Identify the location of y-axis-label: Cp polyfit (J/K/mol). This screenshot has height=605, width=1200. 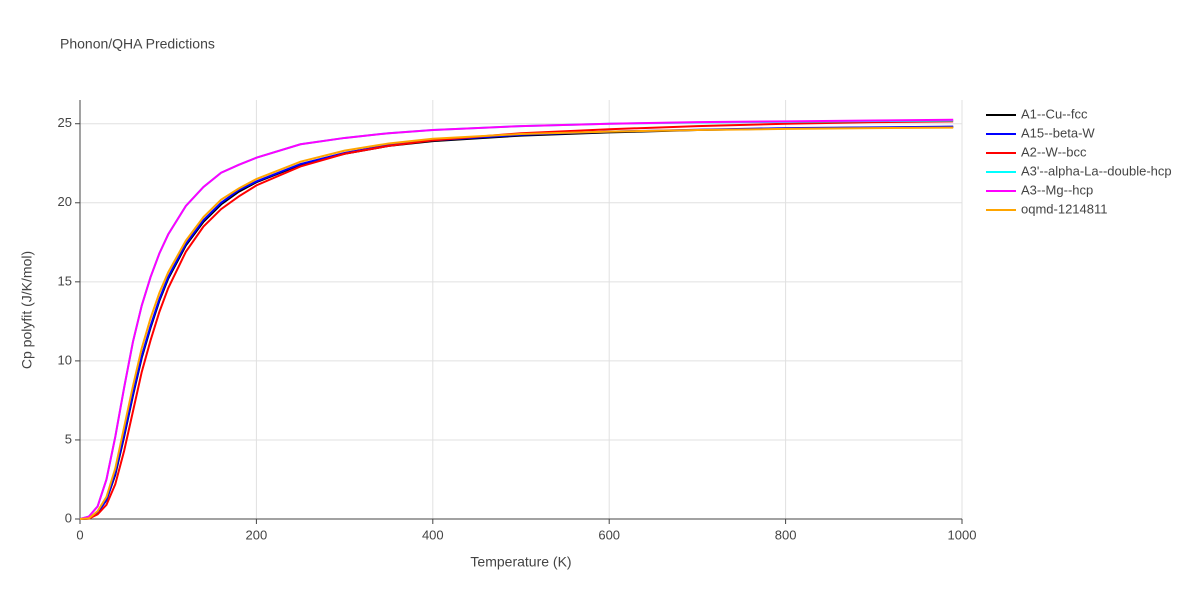
(27, 310).